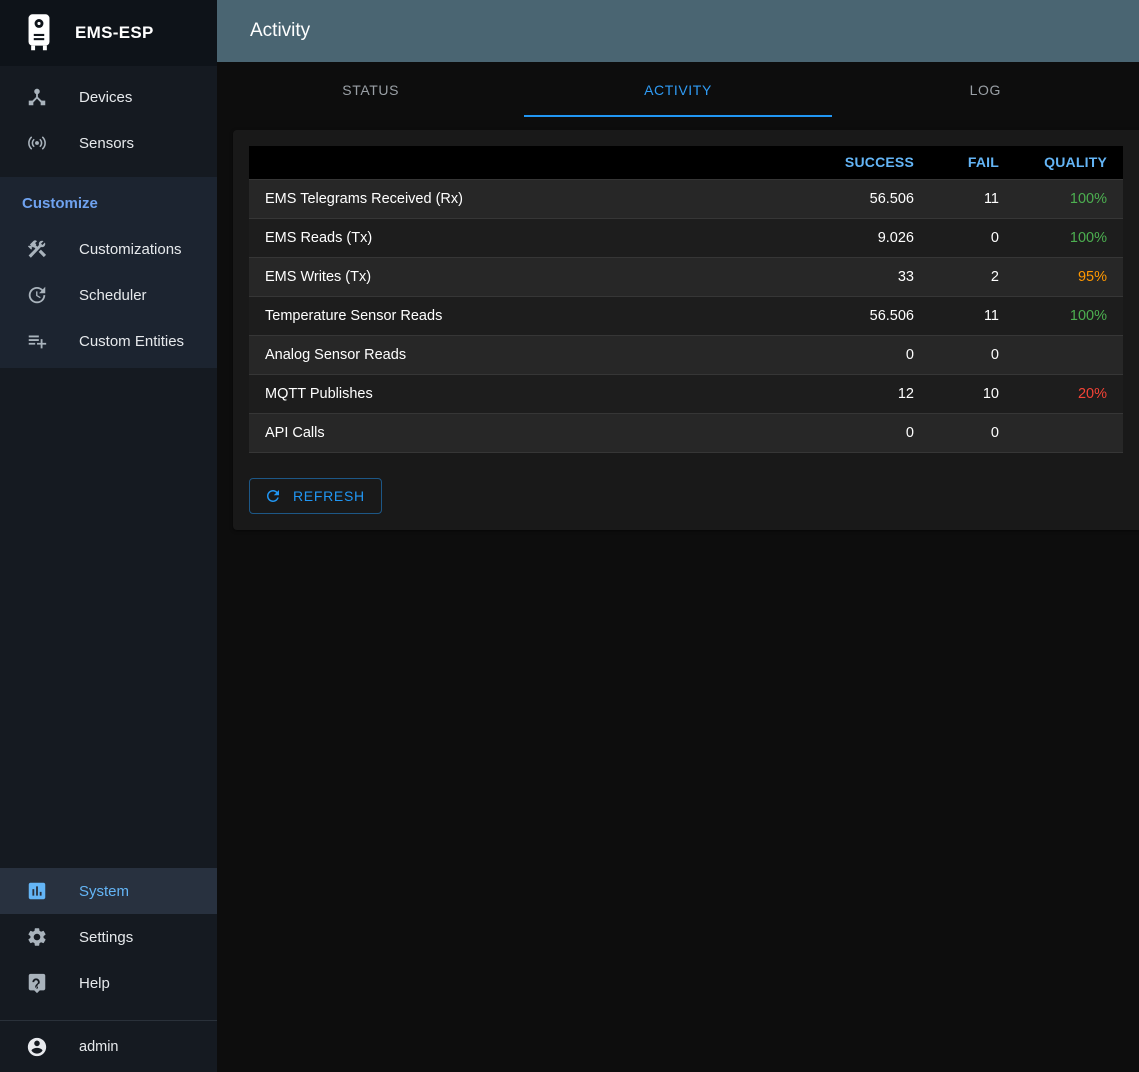  I want to click on table-row: Analog Sensor Reads 0 0, so click(686, 355).